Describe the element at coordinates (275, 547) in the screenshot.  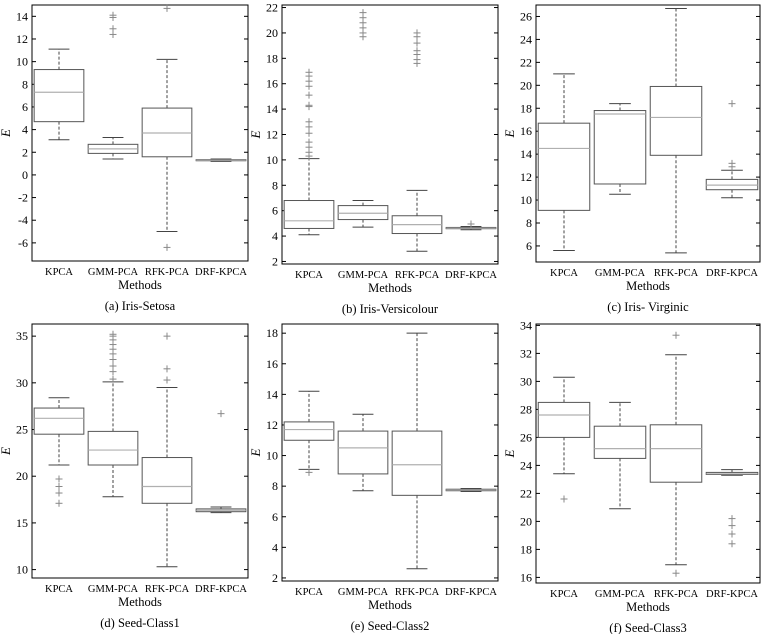
I see `y-tick-label: 4` at that location.